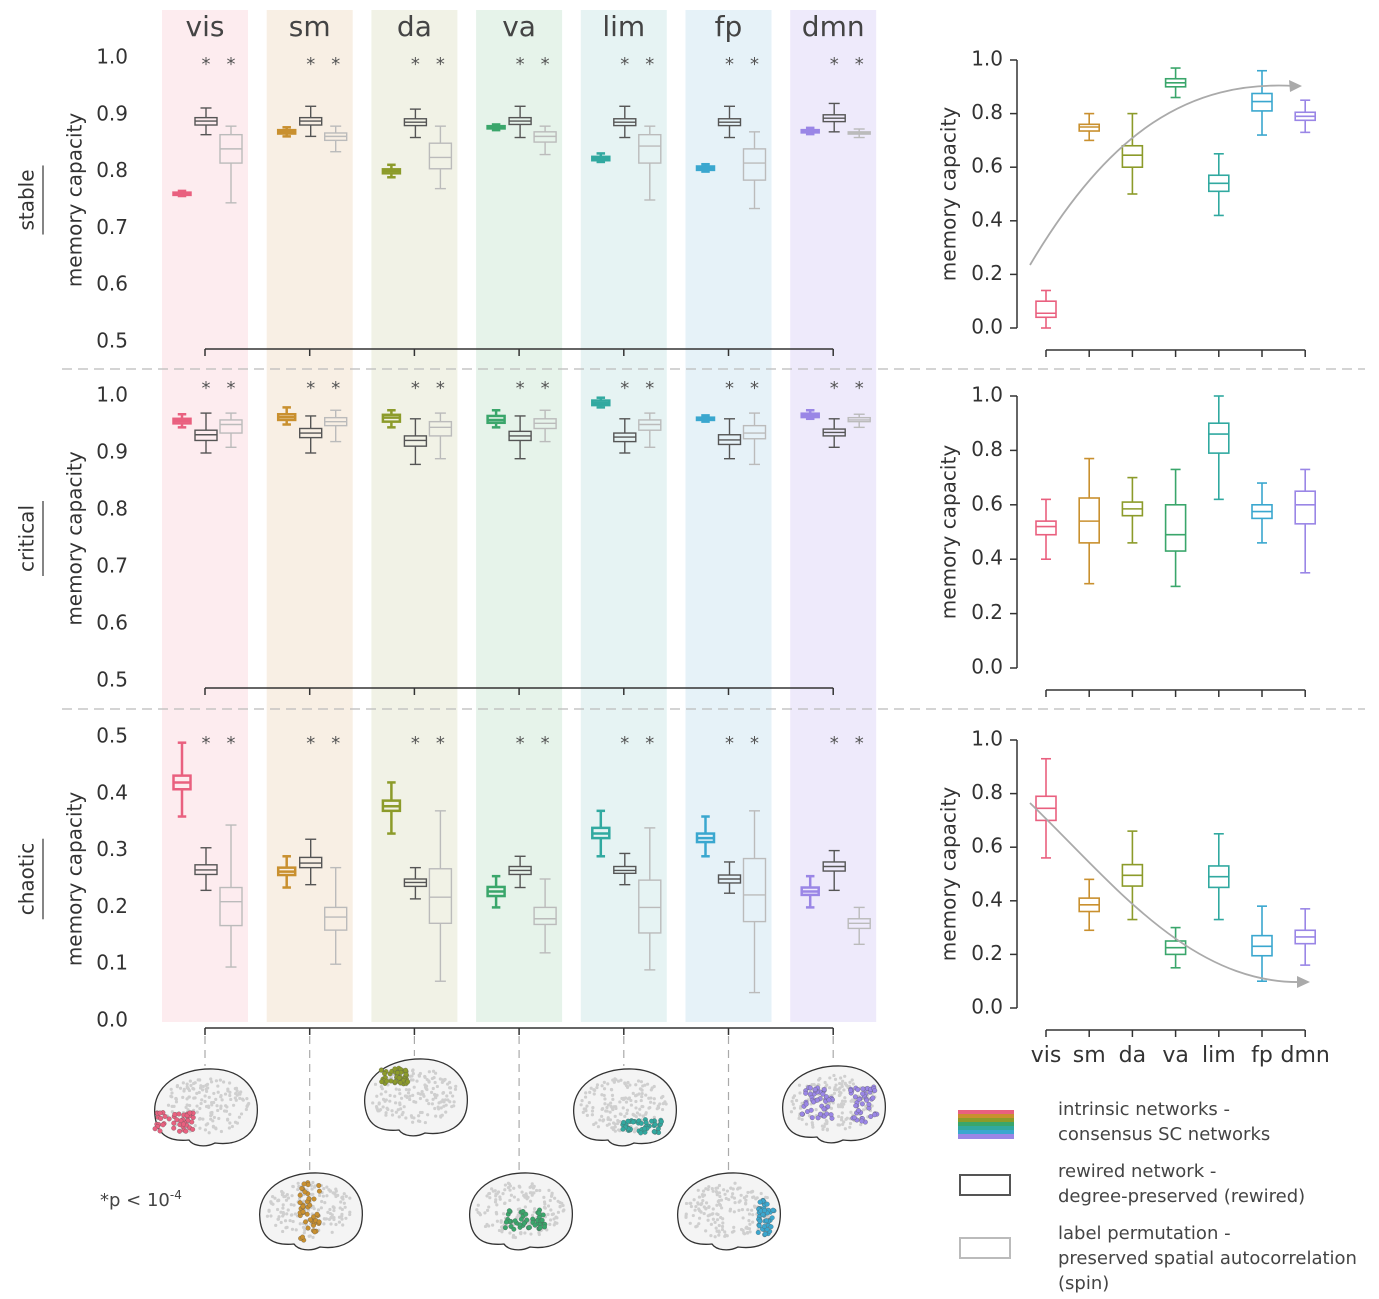 The height and width of the screenshot is (1299, 1379). What do you see at coordinates (987, 327) in the screenshot?
I see `y-tick-label: 0.0` at bounding box center [987, 327].